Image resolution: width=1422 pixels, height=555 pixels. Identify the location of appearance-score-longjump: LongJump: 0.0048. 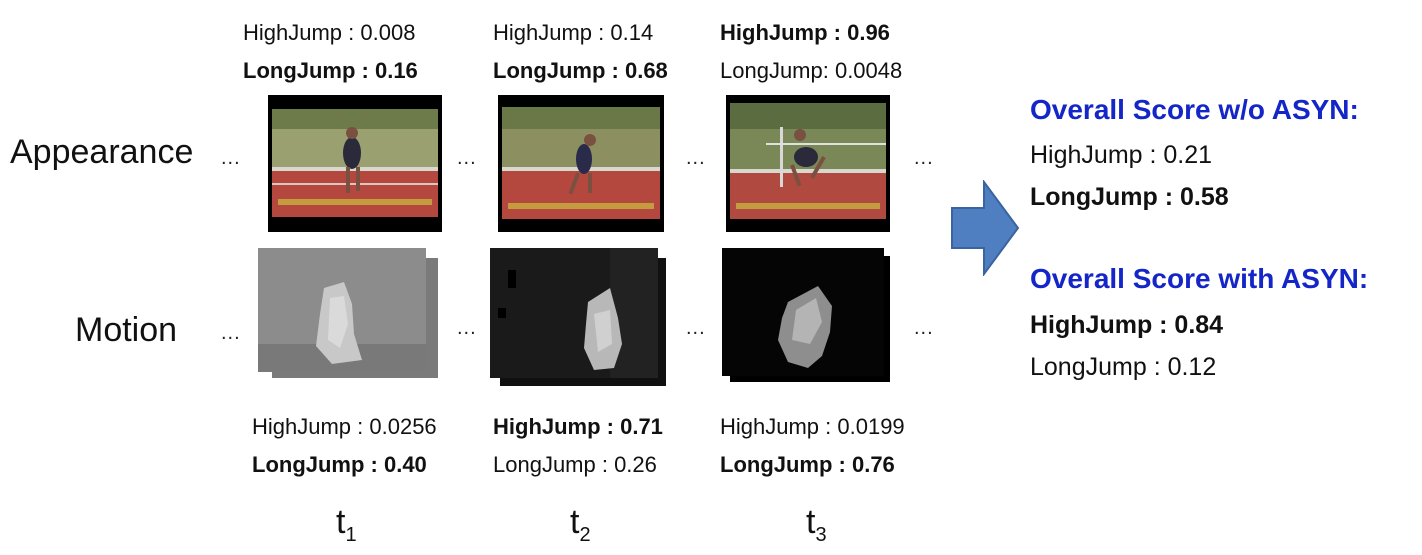
(811, 70).